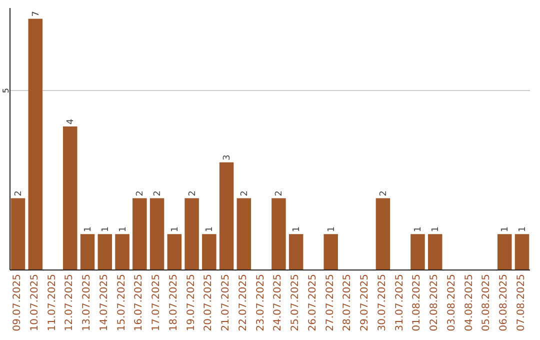  I want to click on x-tick-label: 31.07.2025, so click(400, 303).